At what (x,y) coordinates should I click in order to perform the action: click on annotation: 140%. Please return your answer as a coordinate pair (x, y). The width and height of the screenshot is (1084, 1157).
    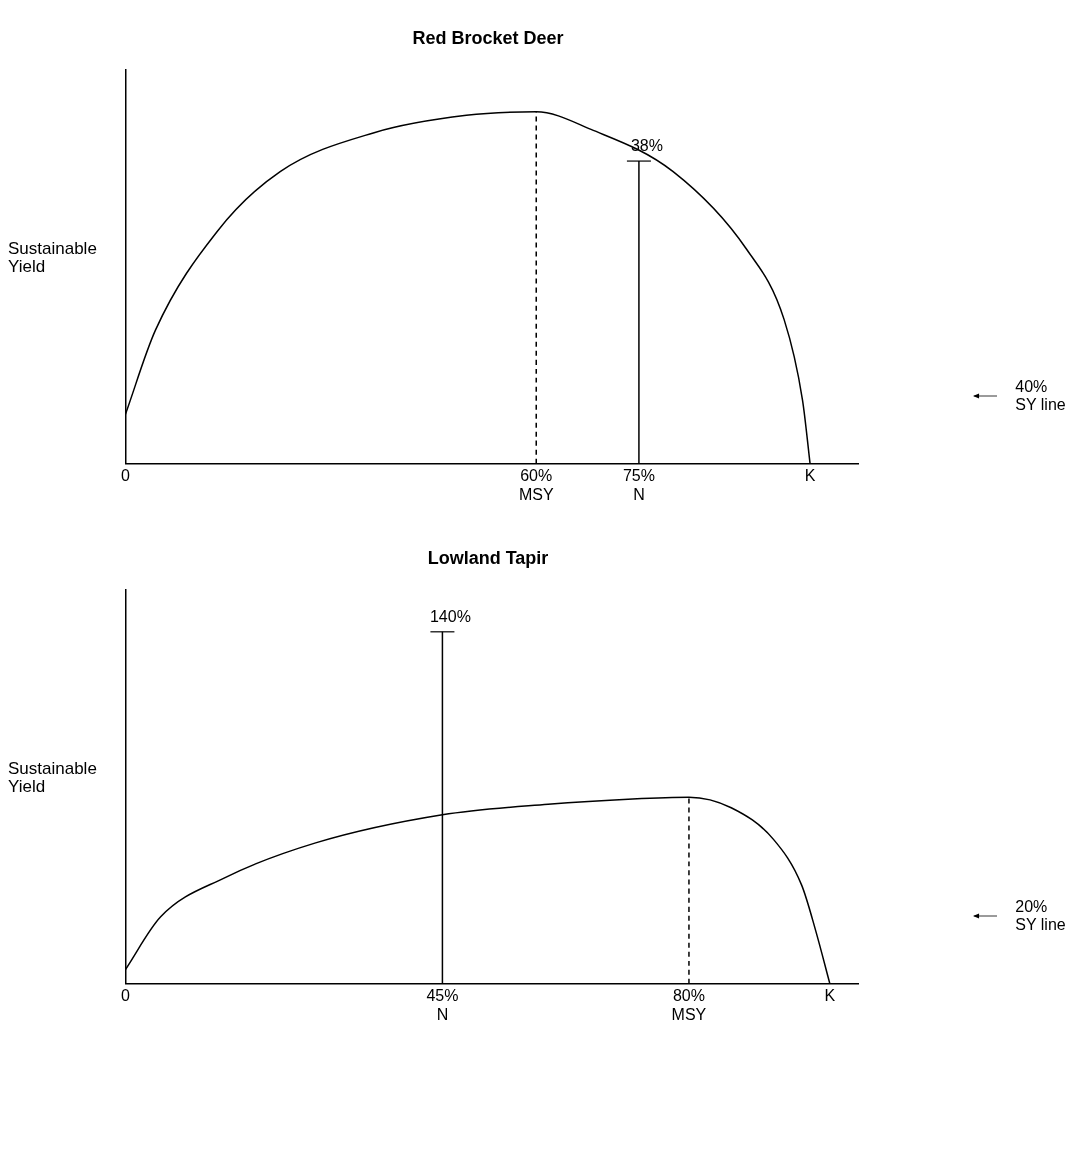
    Looking at the image, I should click on (450, 617).